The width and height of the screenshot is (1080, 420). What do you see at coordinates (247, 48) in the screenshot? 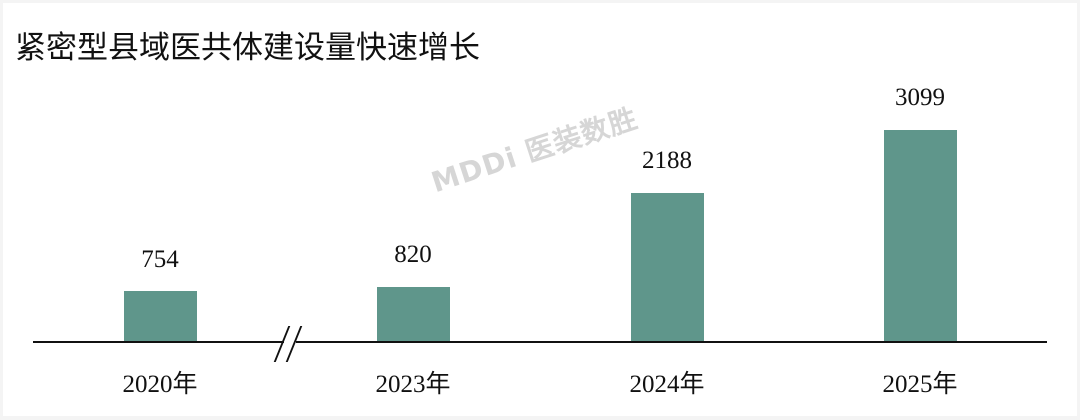
I see `chart-title: 紧密型县域医共体建设量快速增长` at bounding box center [247, 48].